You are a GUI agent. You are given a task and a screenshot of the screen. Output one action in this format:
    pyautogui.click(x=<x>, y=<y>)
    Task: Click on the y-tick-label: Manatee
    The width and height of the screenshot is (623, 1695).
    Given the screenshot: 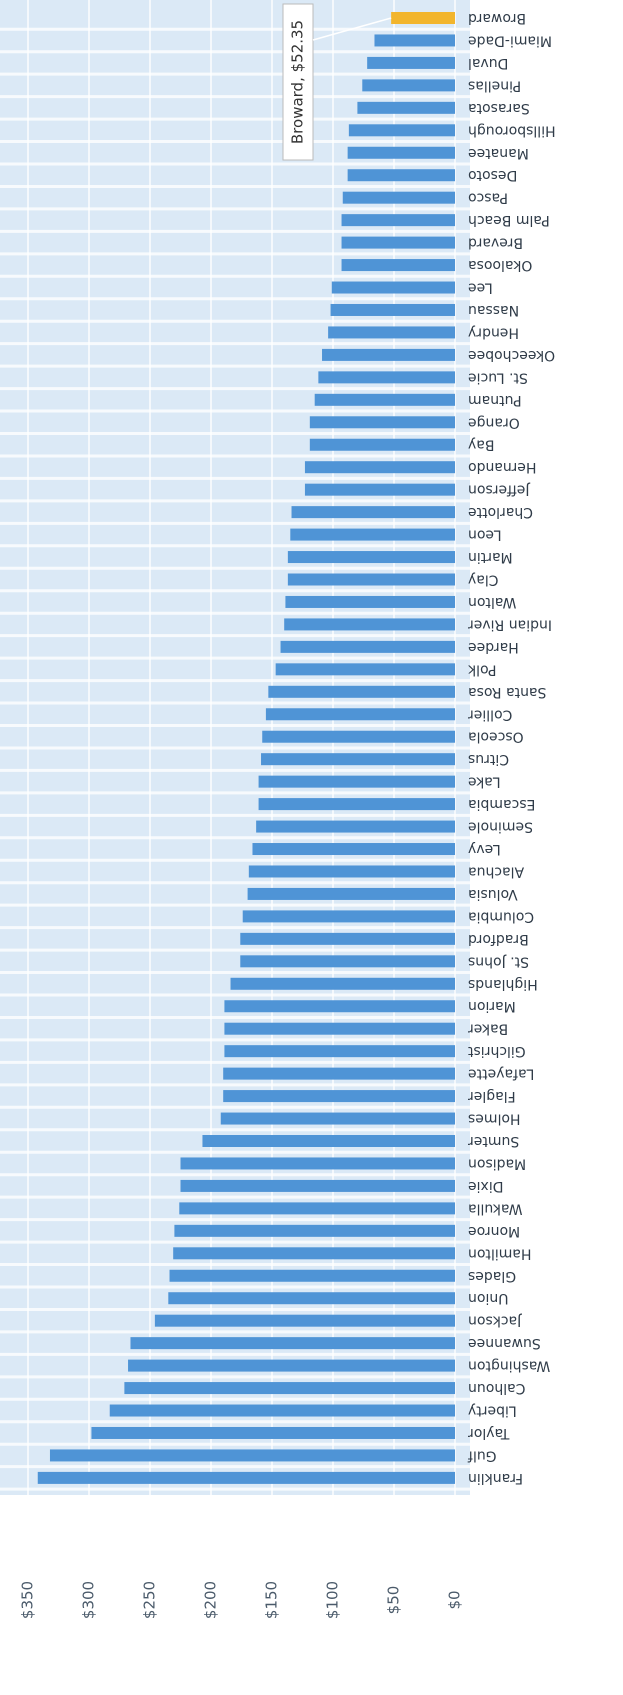 What is the action you would take?
    pyautogui.click(x=498, y=153)
    